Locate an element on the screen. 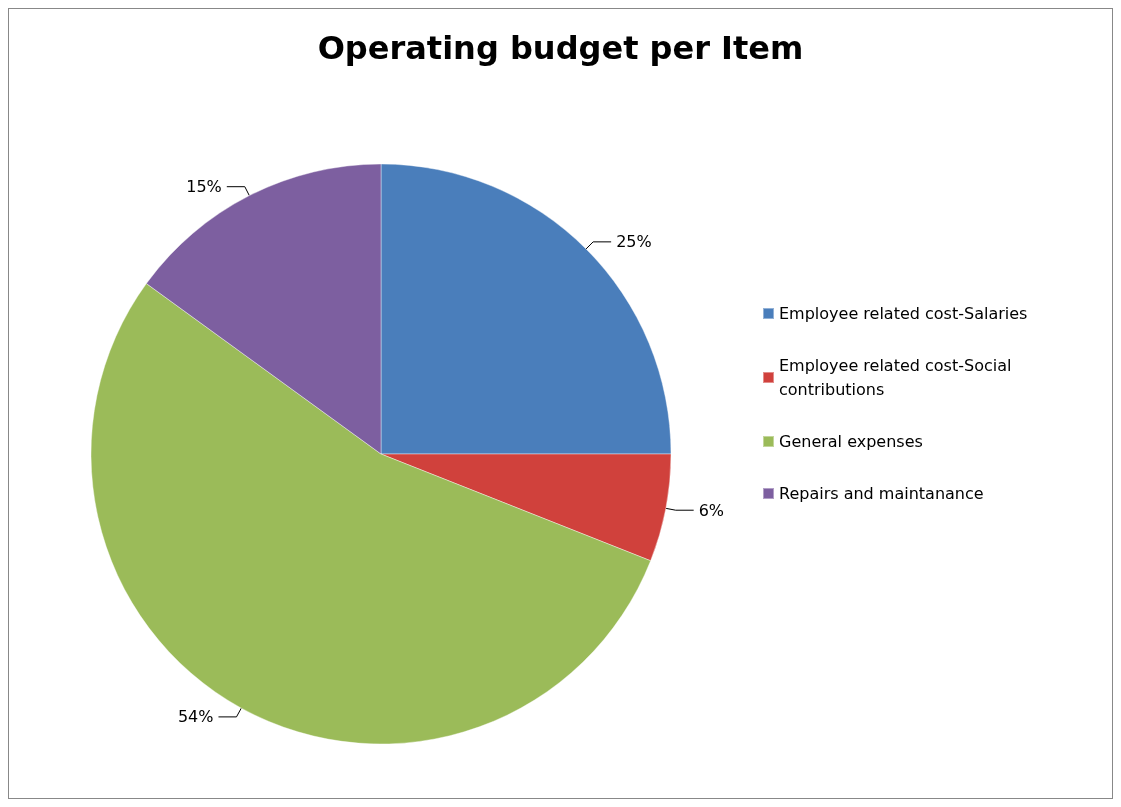  chart-title: Operating budget per Item is located at coordinates (560, 48).